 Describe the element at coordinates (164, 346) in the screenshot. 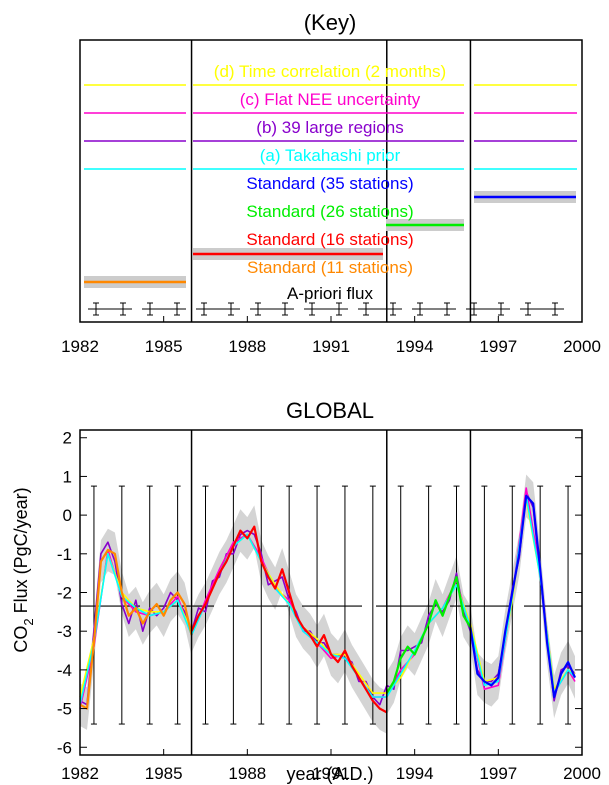

I see `key-x-tick-label: 1985` at that location.